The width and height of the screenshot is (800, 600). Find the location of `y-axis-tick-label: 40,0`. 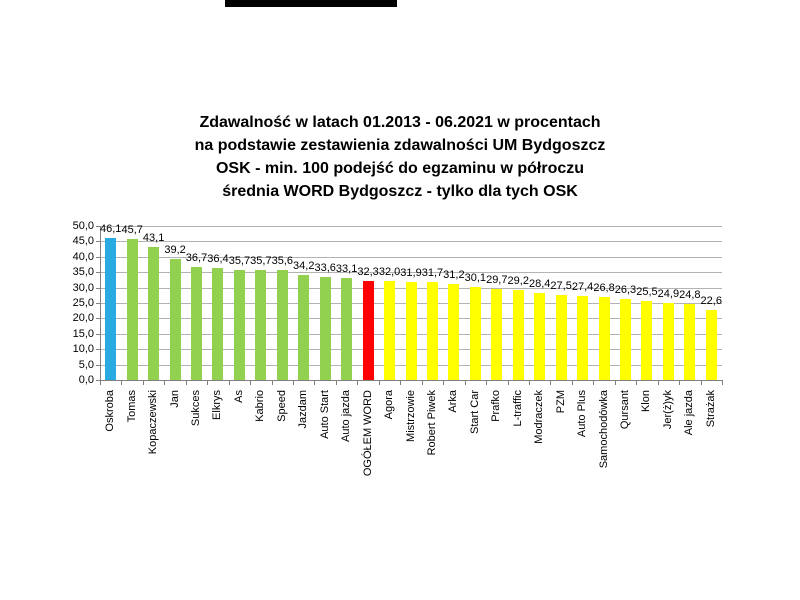

y-axis-tick-label: 40,0 is located at coordinates (83, 256).